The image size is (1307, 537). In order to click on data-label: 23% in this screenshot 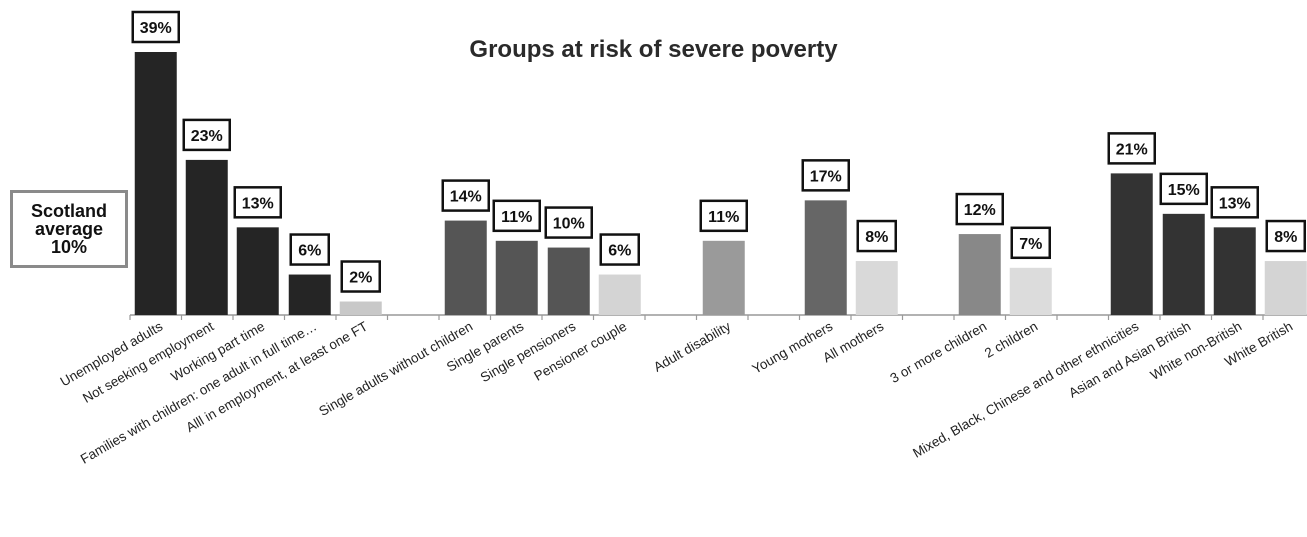, I will do `click(207, 136)`.